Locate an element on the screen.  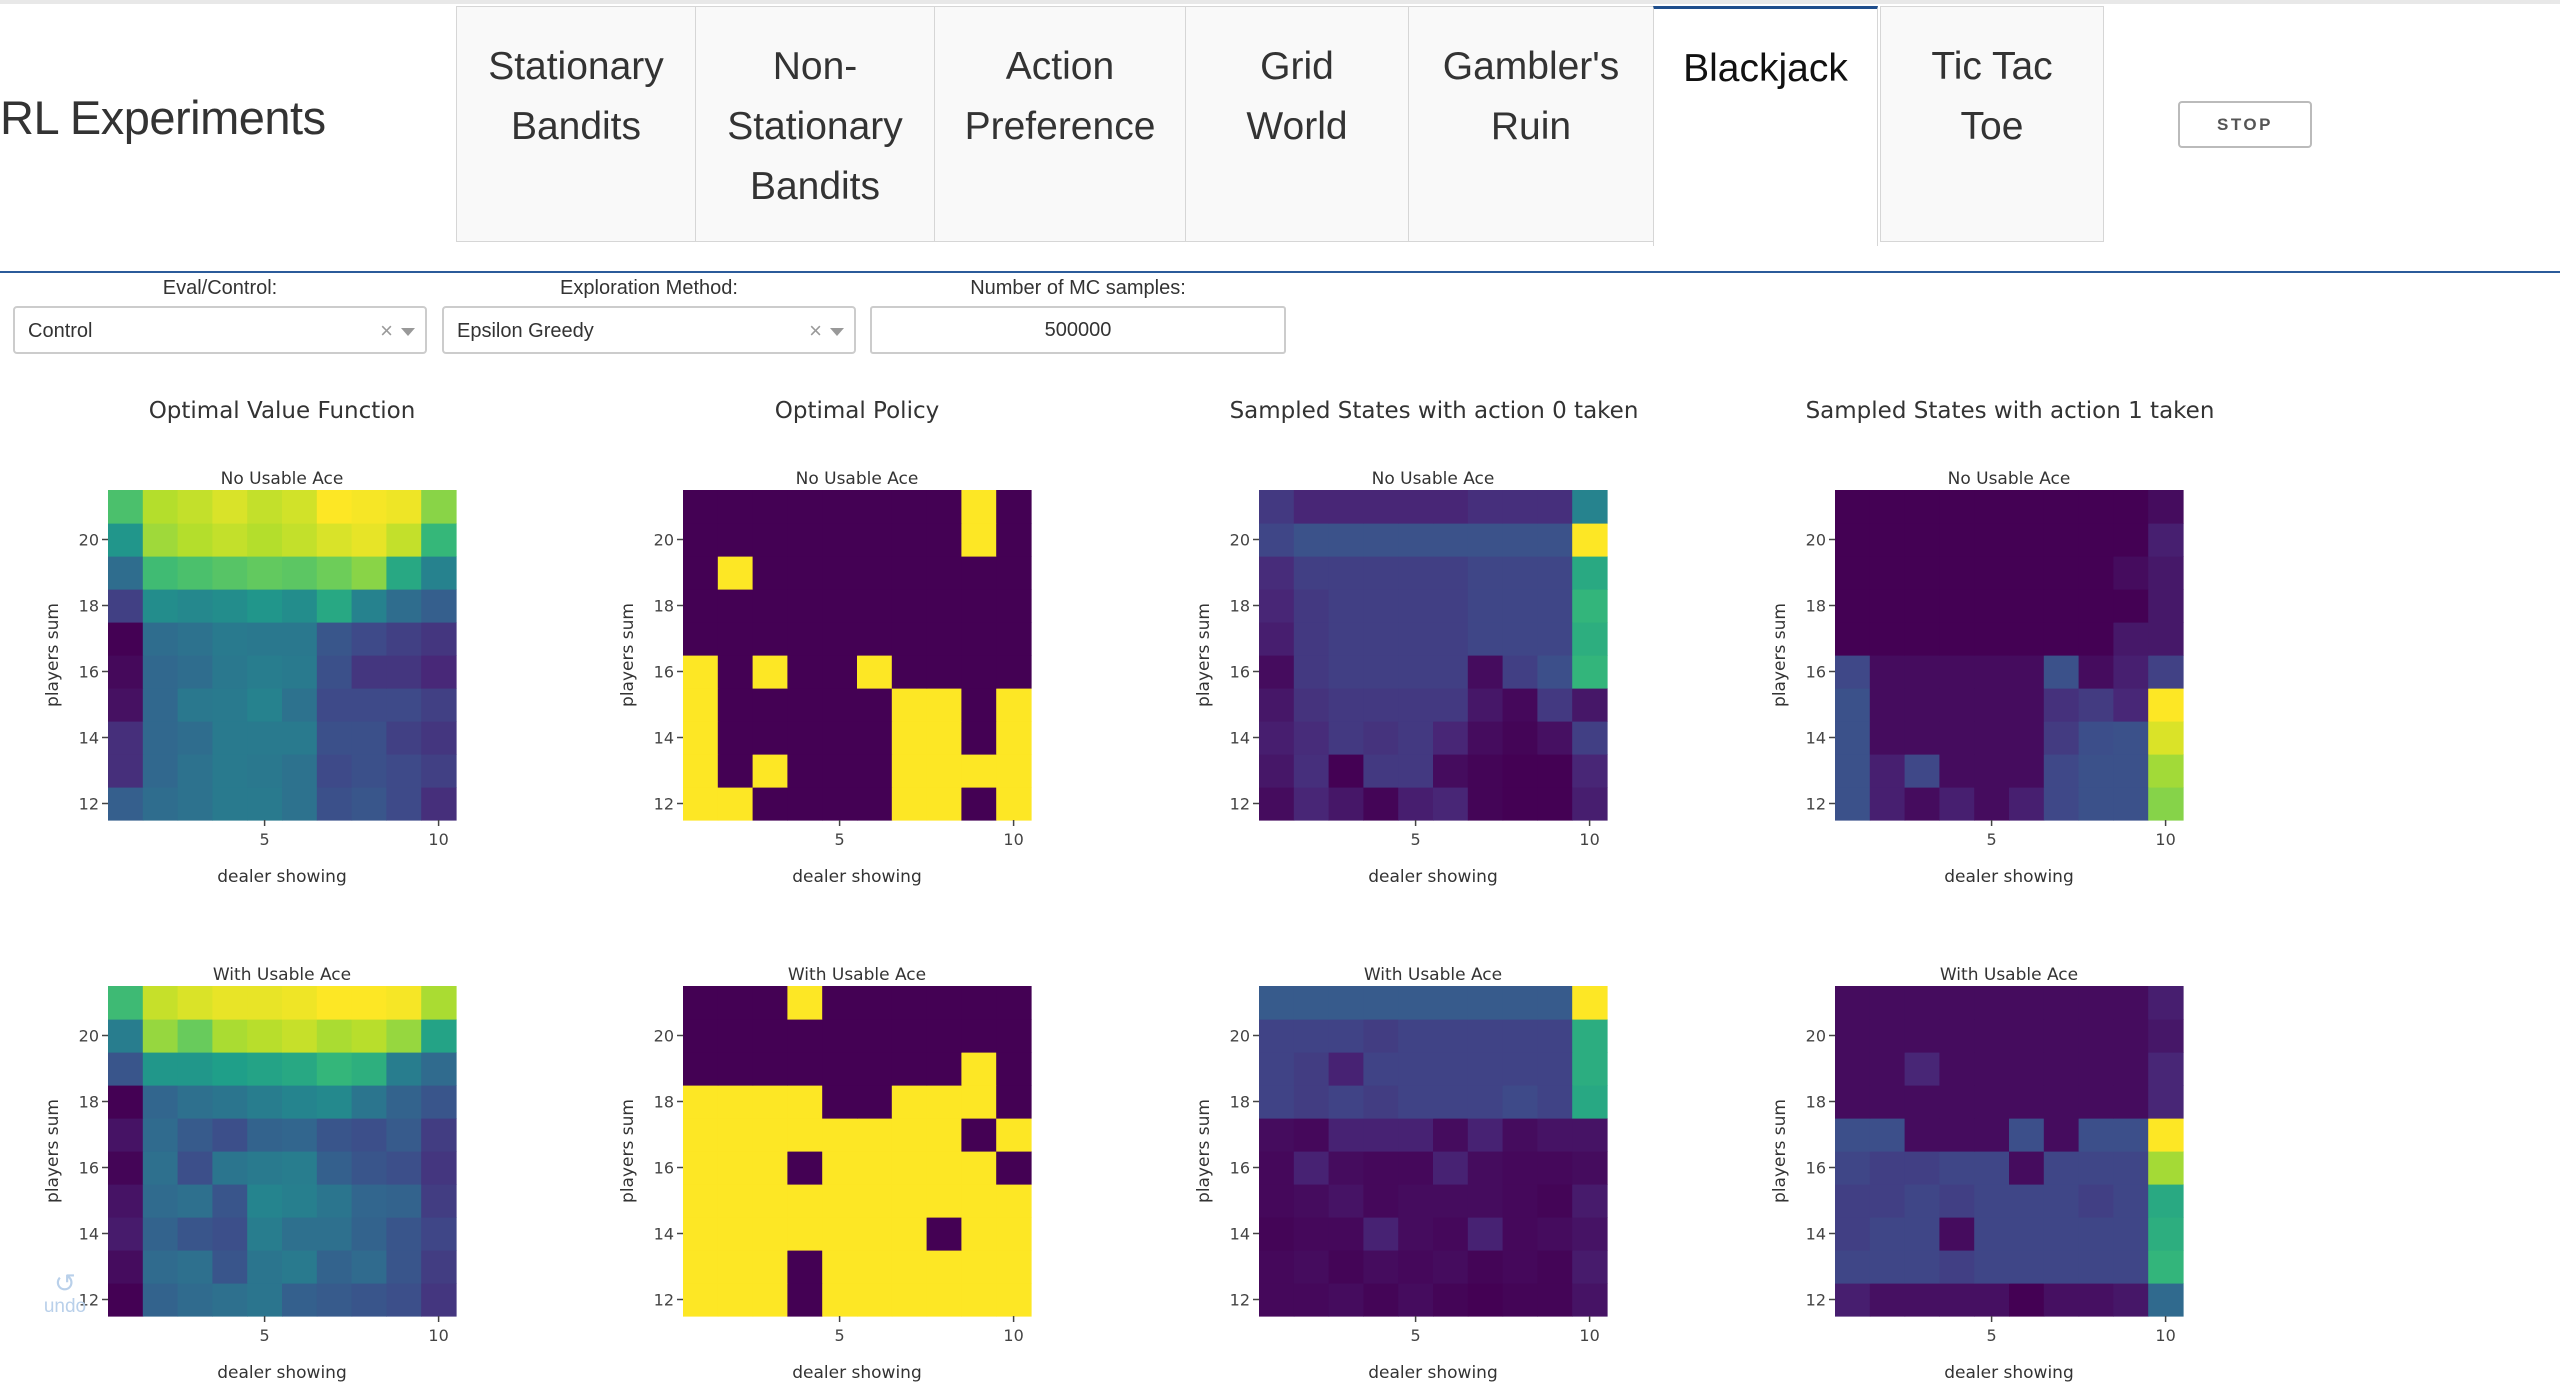
tab-gamblers-ruin: Gambler's Ruin is located at coordinates (1531, 124).